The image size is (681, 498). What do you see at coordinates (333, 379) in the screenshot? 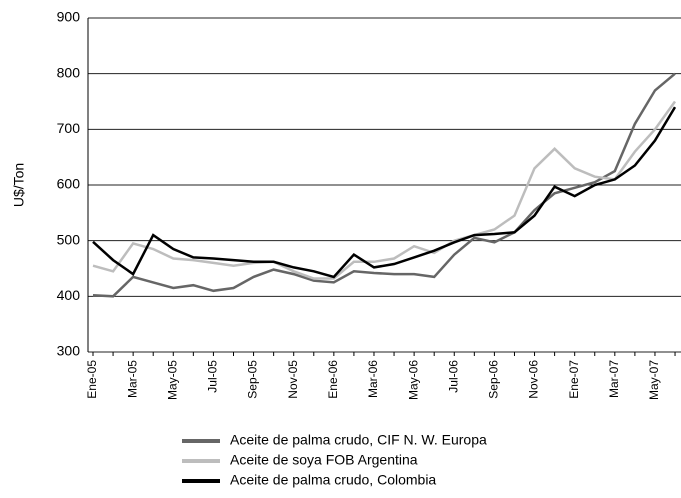
I see `x-tick-label: Ene-06` at bounding box center [333, 379].